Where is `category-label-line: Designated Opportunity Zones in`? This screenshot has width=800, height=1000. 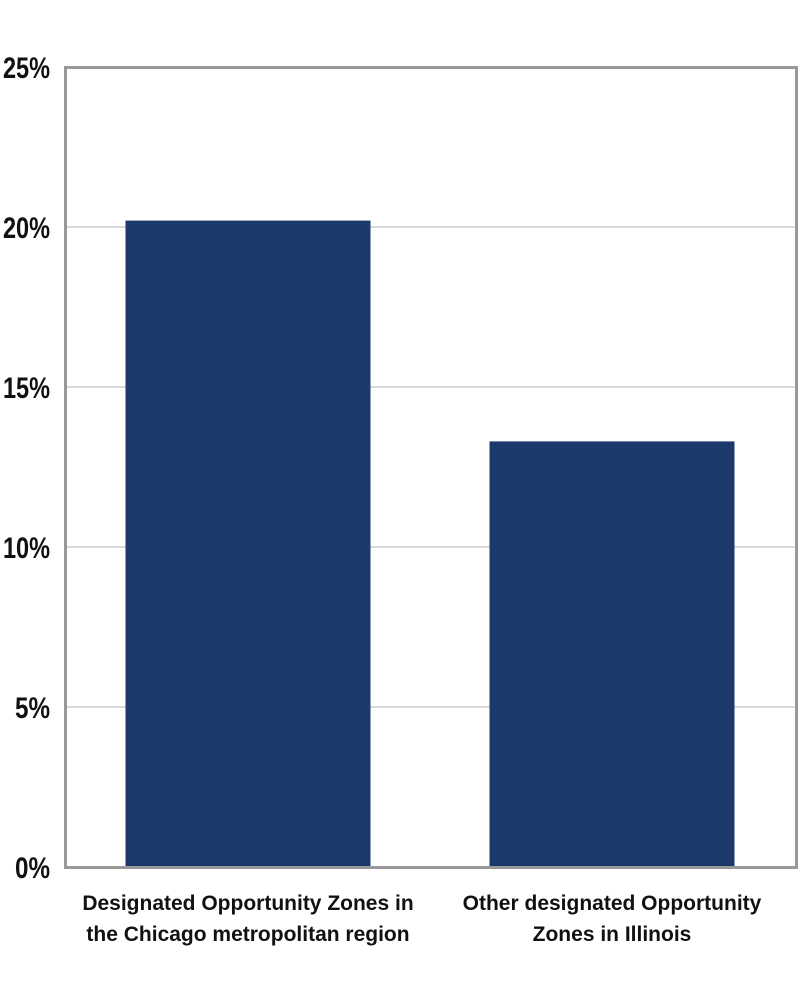
category-label-line: Designated Opportunity Zones in is located at coordinates (247, 903).